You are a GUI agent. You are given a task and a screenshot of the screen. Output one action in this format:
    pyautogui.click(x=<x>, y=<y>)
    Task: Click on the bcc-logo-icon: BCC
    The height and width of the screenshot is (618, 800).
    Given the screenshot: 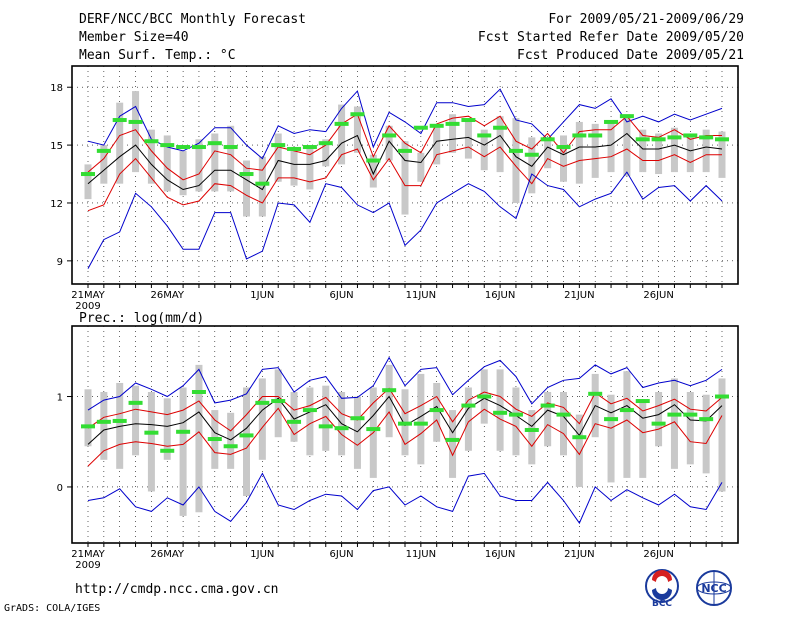 What is the action you would take?
    pyautogui.click(x=662, y=589)
    